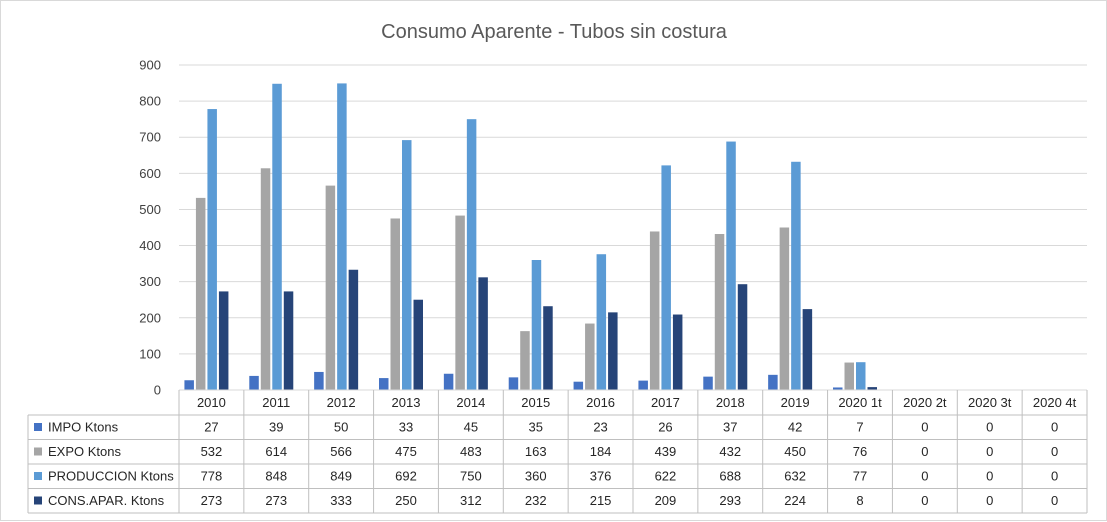  I want to click on x-tick-label: 2020 3t, so click(990, 402).